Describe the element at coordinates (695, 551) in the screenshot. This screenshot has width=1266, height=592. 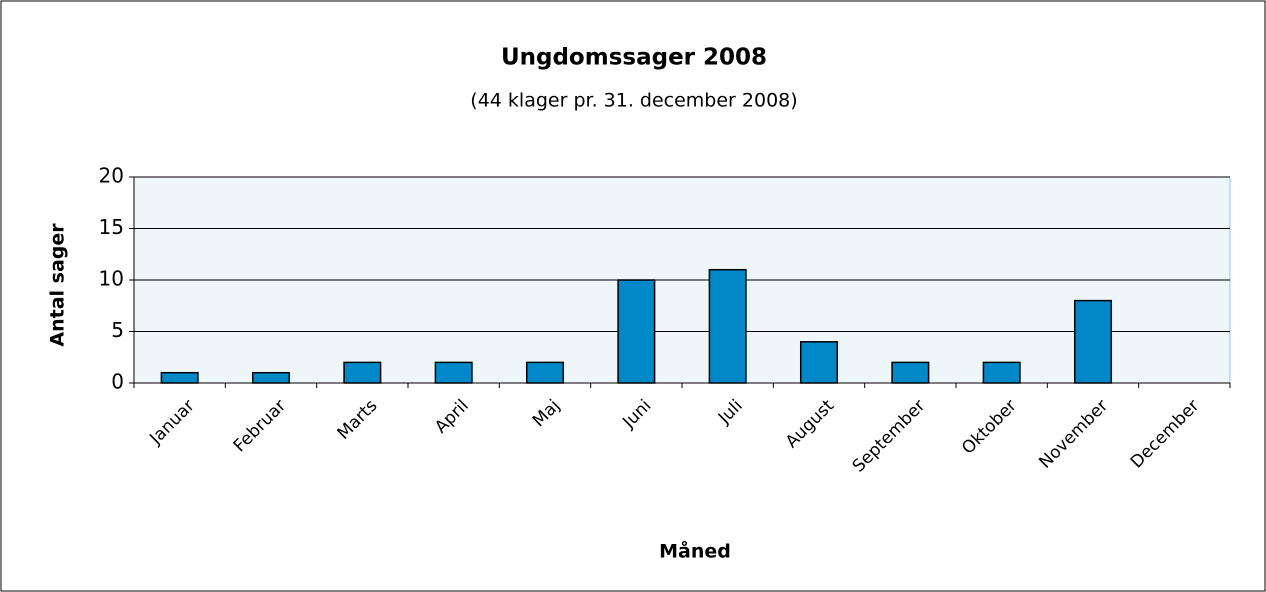
I see `x-axis-label: Måned` at that location.